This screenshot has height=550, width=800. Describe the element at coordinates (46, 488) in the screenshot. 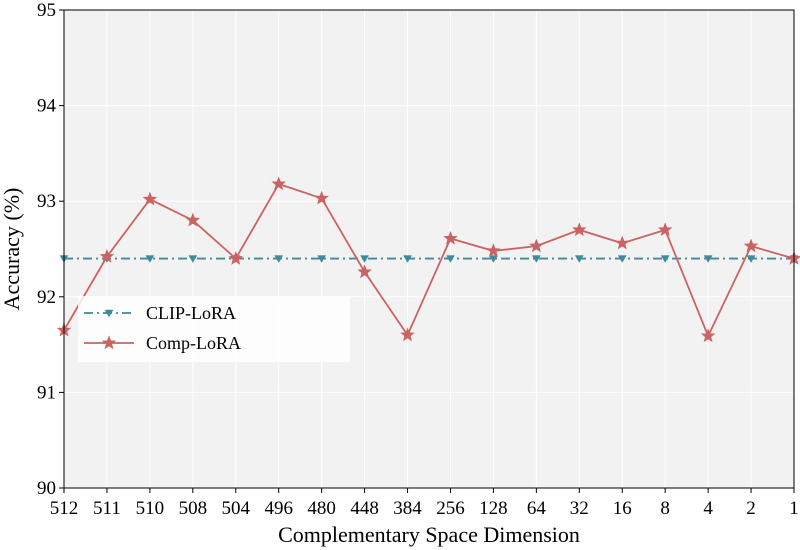

I see `y-tick-label: 90` at that location.